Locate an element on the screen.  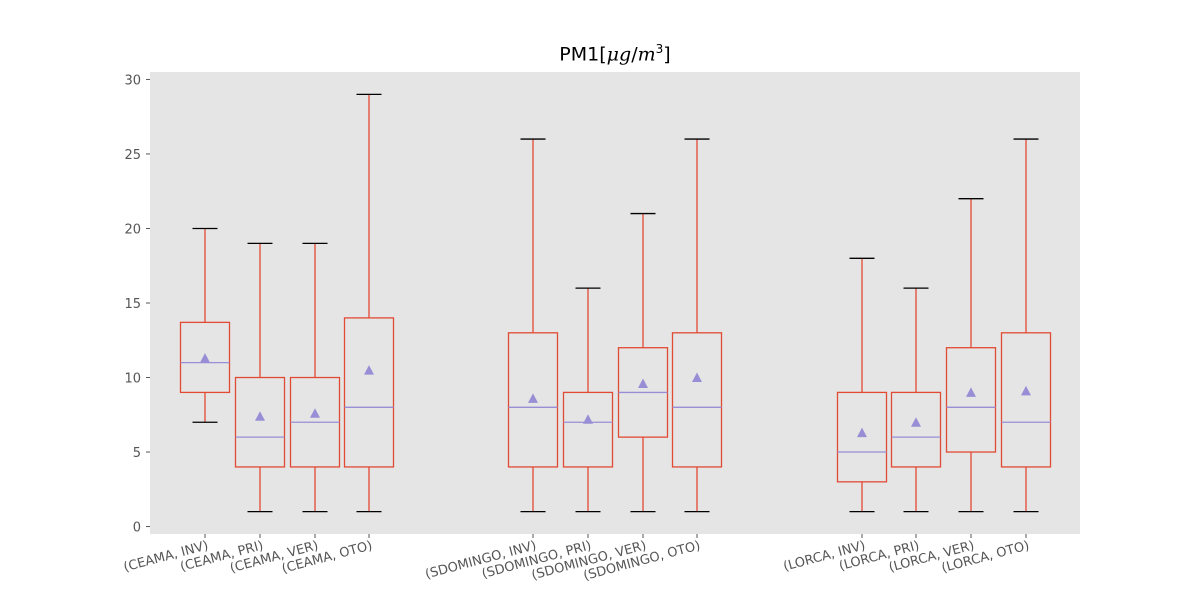
y-tick-label: 30 is located at coordinates (132, 80).